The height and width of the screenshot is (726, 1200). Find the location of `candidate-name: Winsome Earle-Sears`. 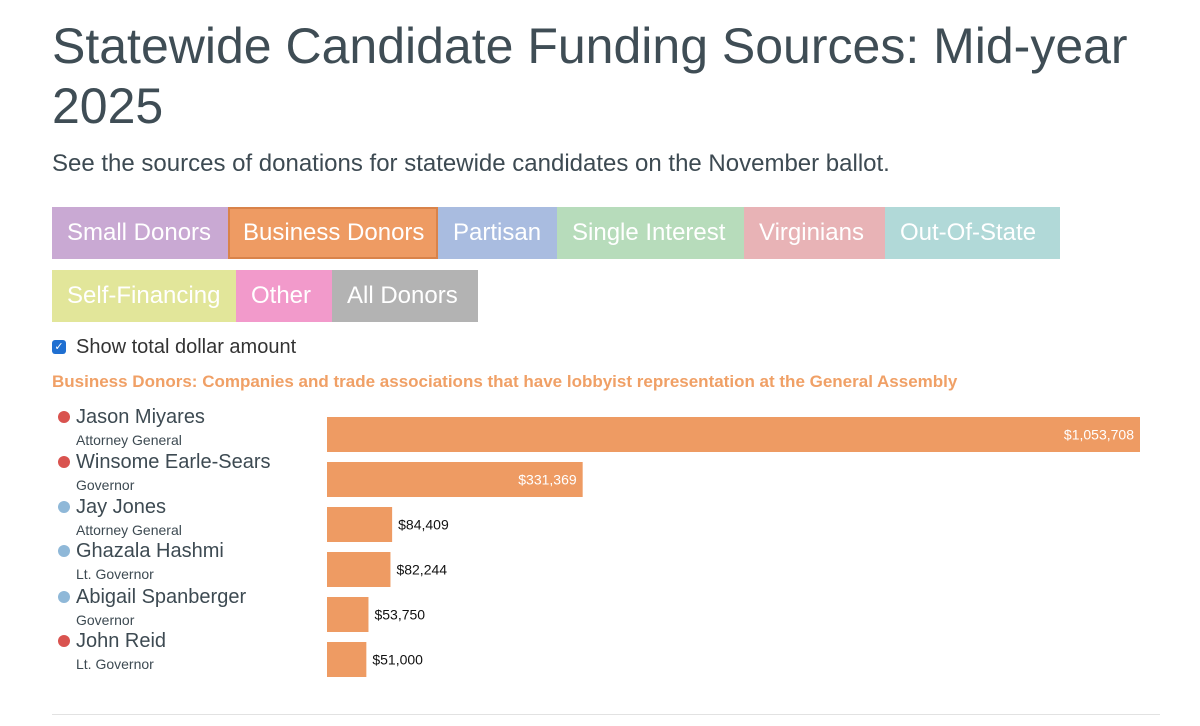

candidate-name: Winsome Earle-Sears is located at coordinates (173, 462).